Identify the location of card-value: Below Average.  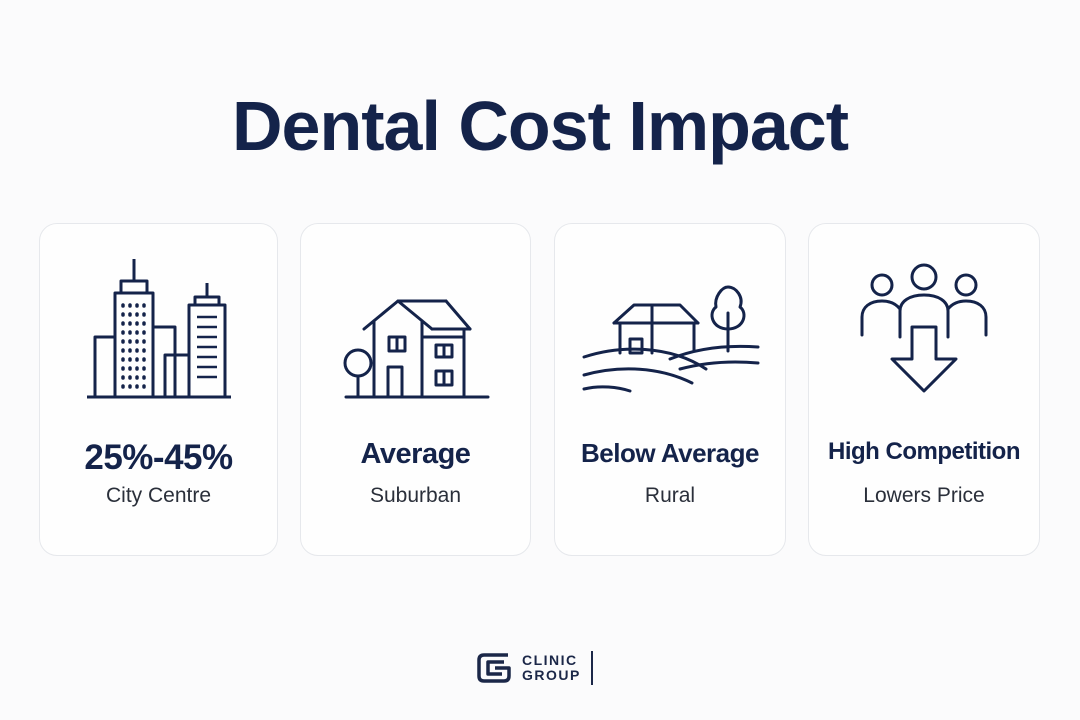
(670, 453).